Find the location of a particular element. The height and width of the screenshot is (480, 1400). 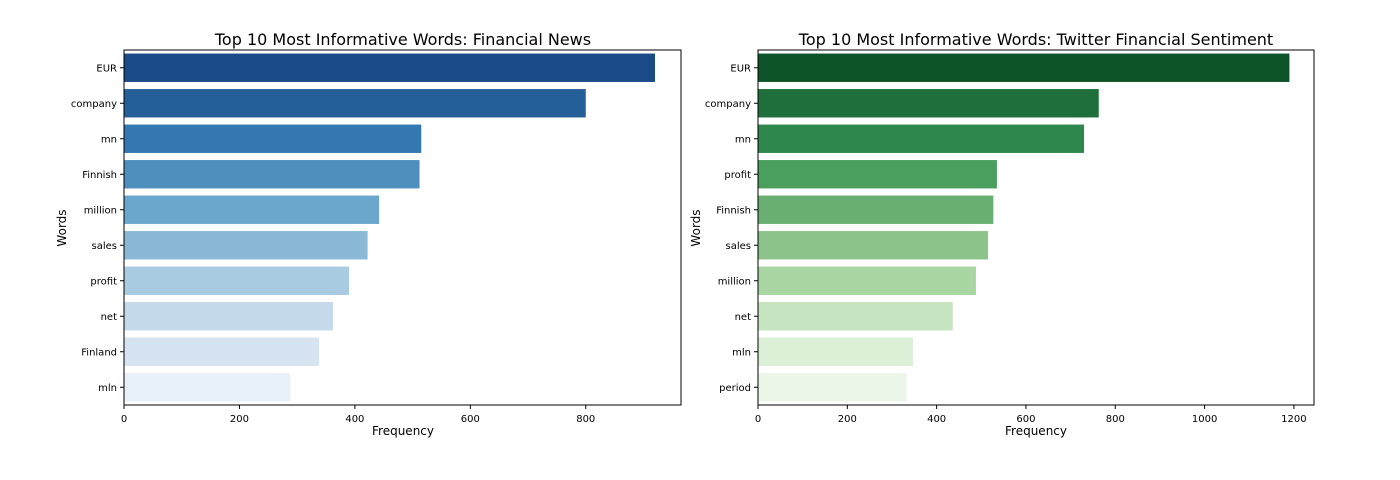

bar-finland is located at coordinates (222, 351).